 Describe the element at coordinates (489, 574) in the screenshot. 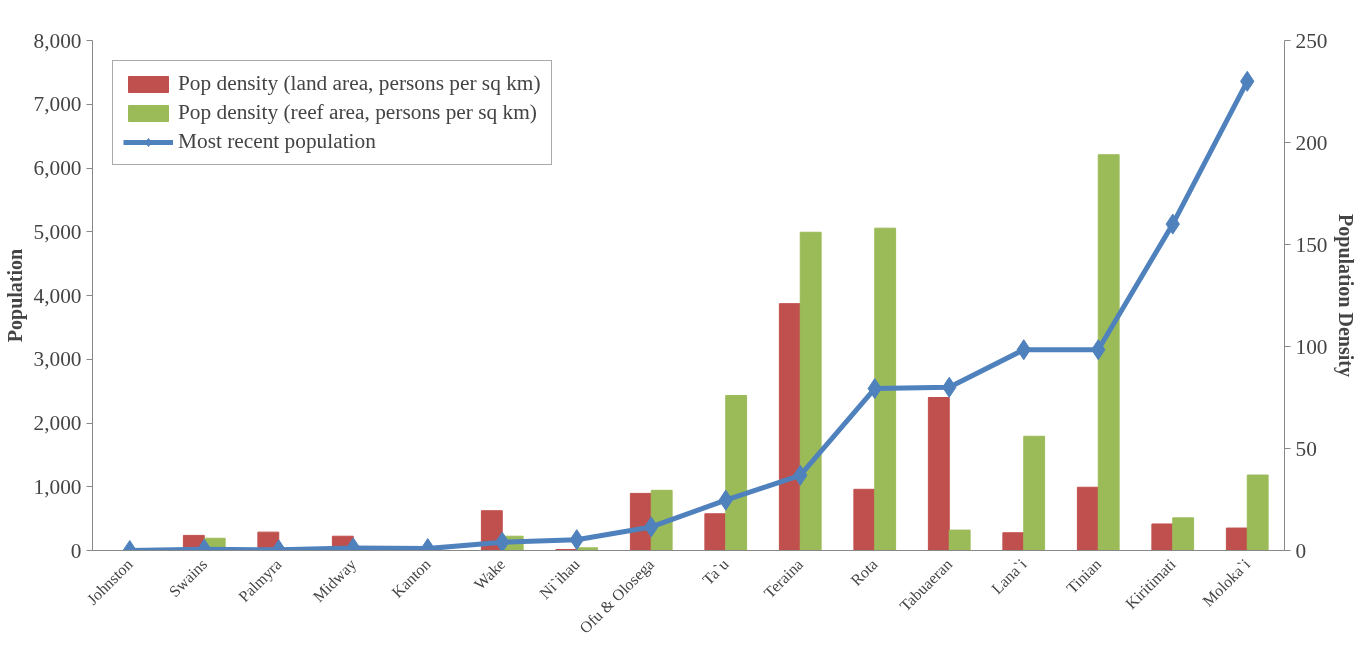

I see `x-tick-label: Wake` at that location.